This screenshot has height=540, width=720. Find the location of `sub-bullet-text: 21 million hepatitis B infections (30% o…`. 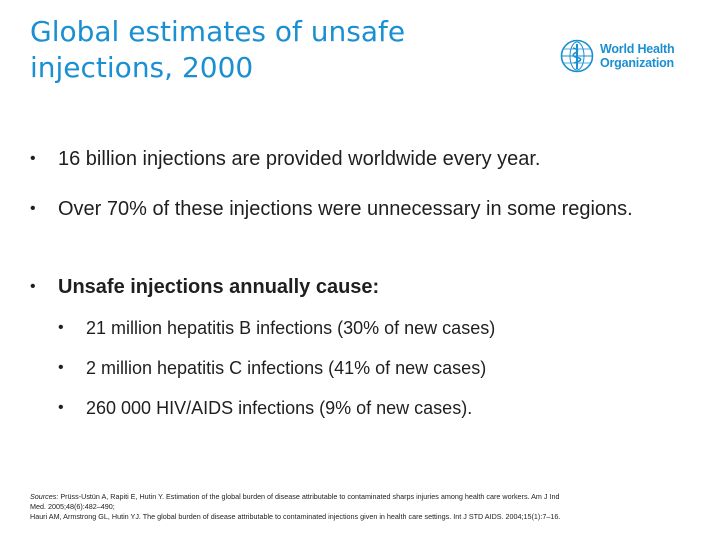

sub-bullet-text: 21 million hepatitis B infections (30% o… is located at coordinates (291, 328).